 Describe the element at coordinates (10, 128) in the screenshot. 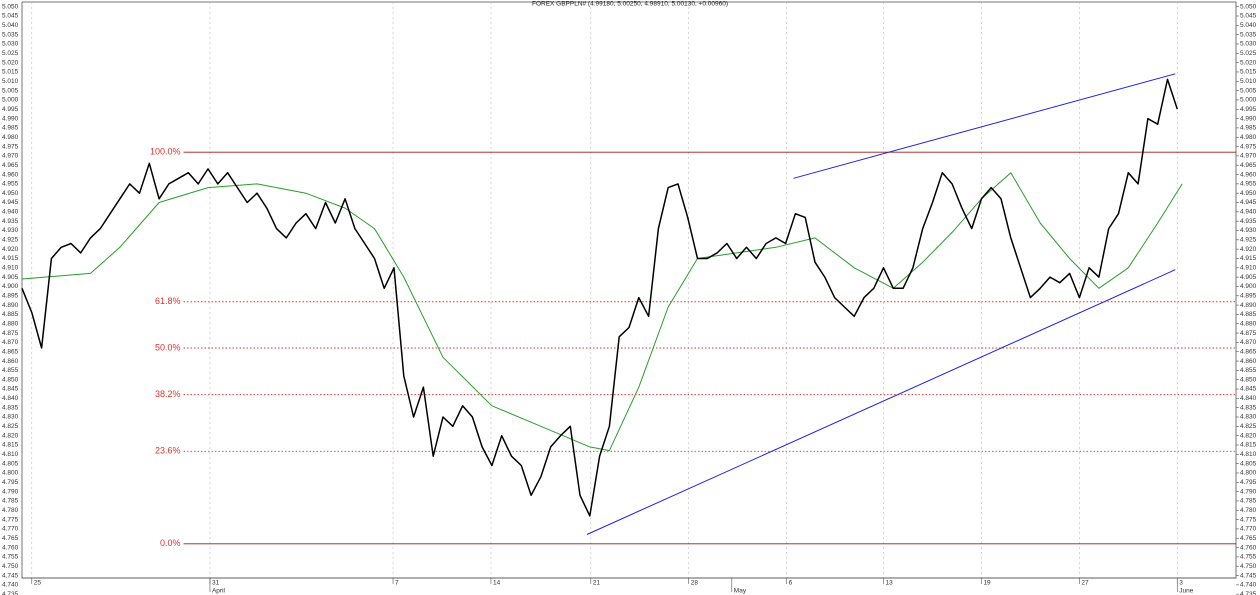

I see `y-tick-label: 4.985` at that location.